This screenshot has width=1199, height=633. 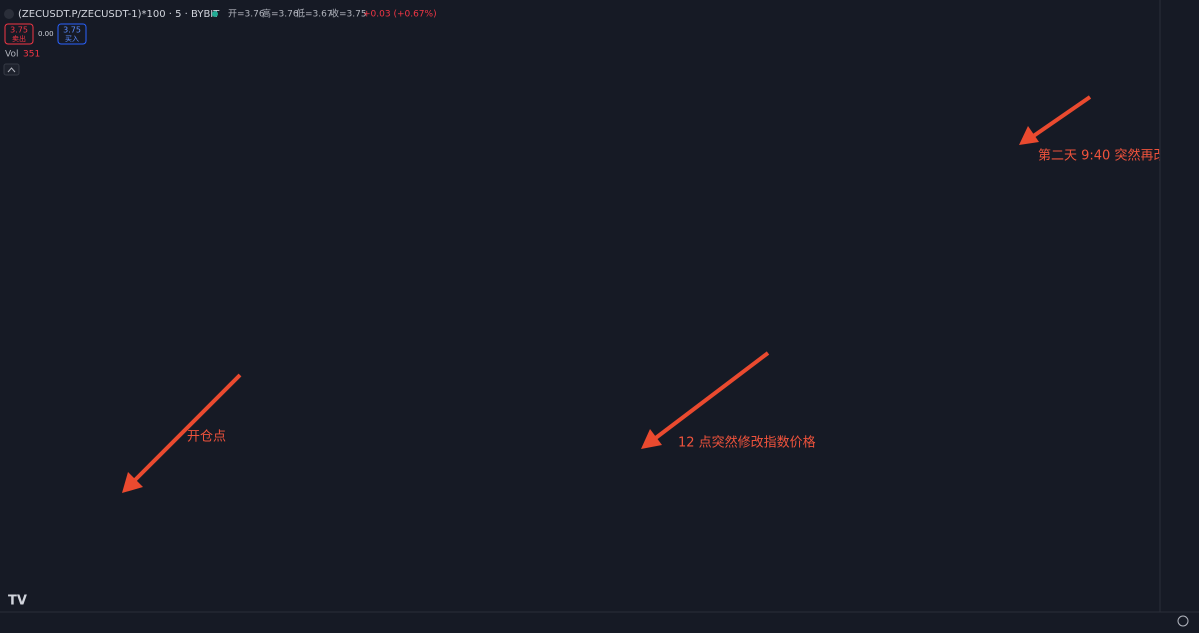 I want to click on symbol-icon, so click(x=9, y=14).